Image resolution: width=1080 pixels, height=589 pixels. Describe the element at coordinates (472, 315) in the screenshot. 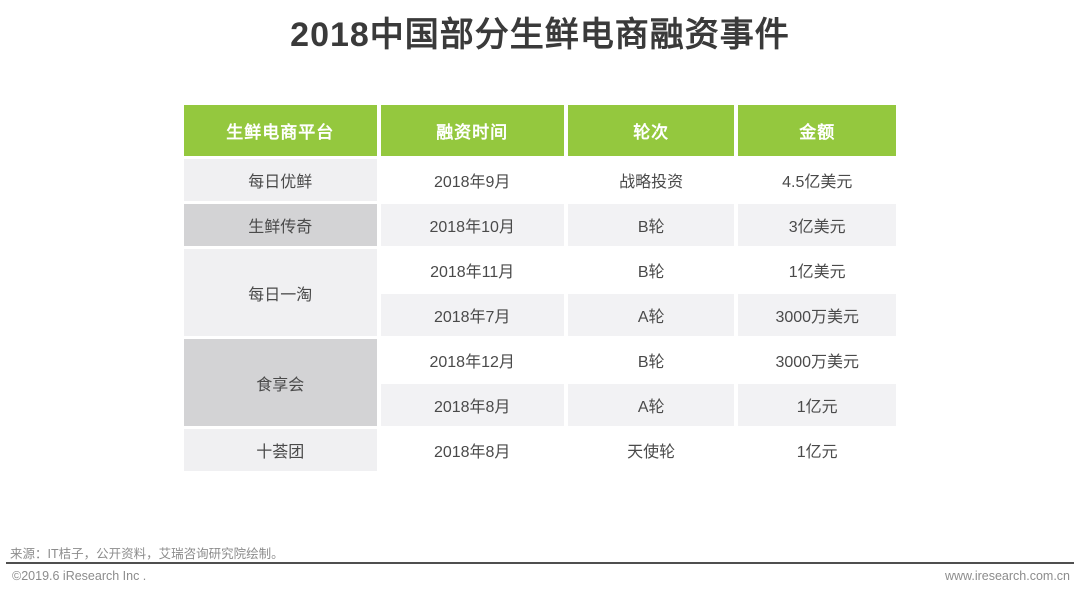

I see `time-cell: 2018年7月` at that location.